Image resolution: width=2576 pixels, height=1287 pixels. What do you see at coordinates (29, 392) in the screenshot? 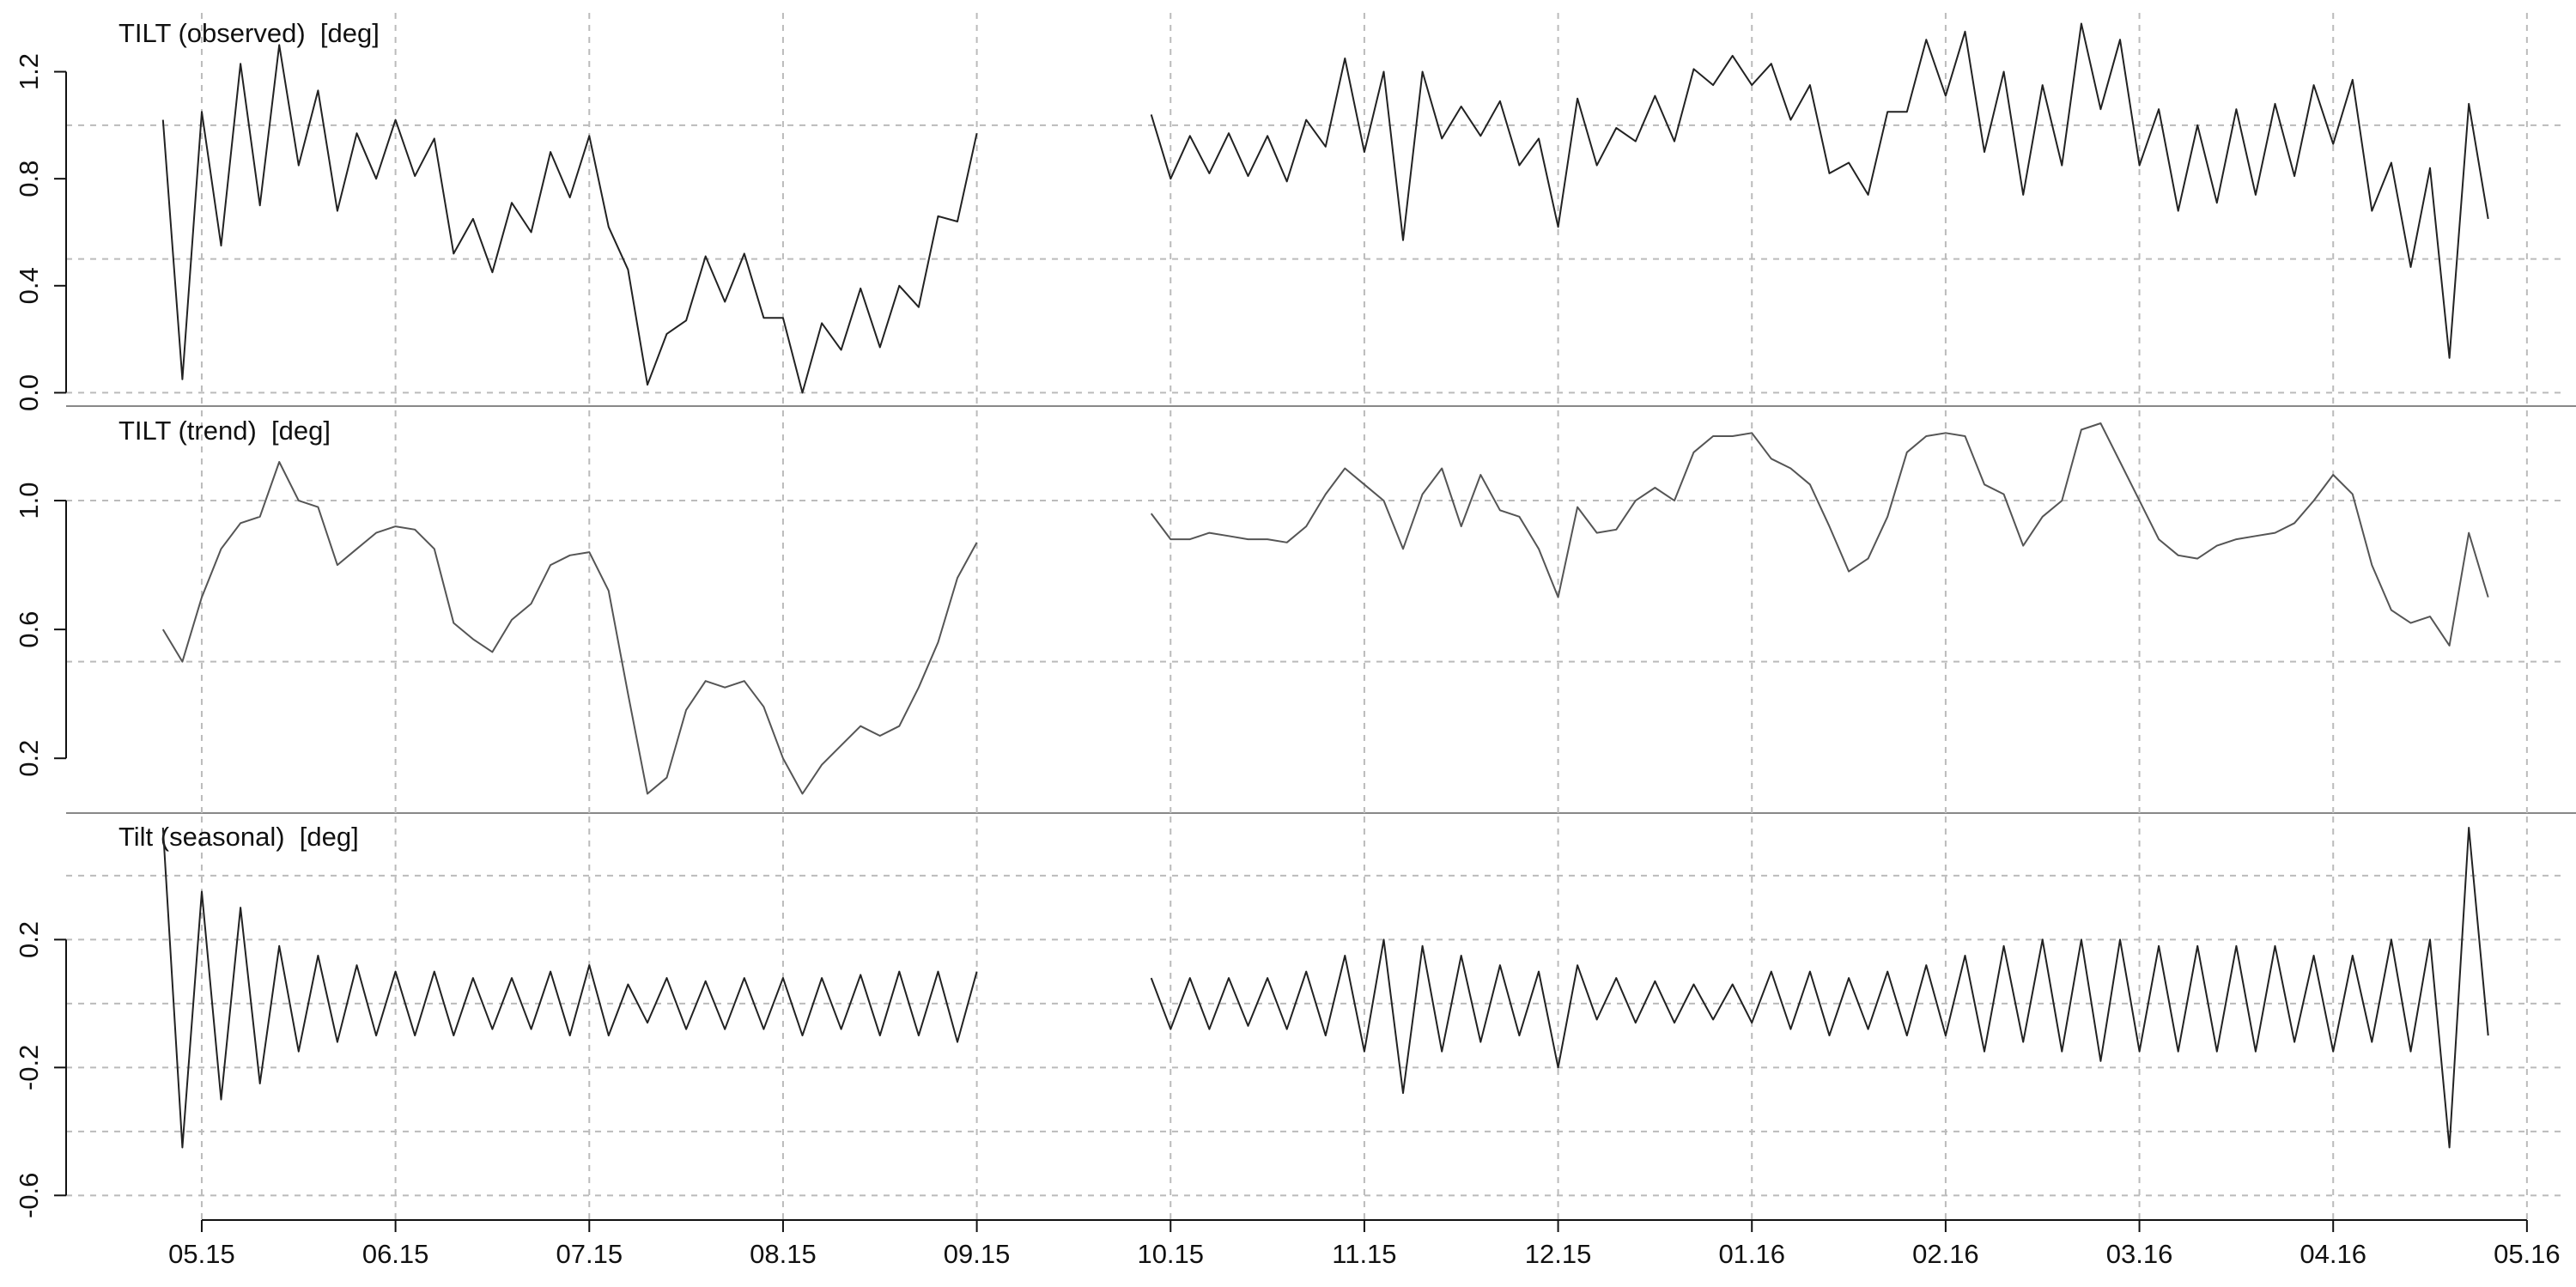
I see `y-tick-label: 0.0` at bounding box center [29, 392].